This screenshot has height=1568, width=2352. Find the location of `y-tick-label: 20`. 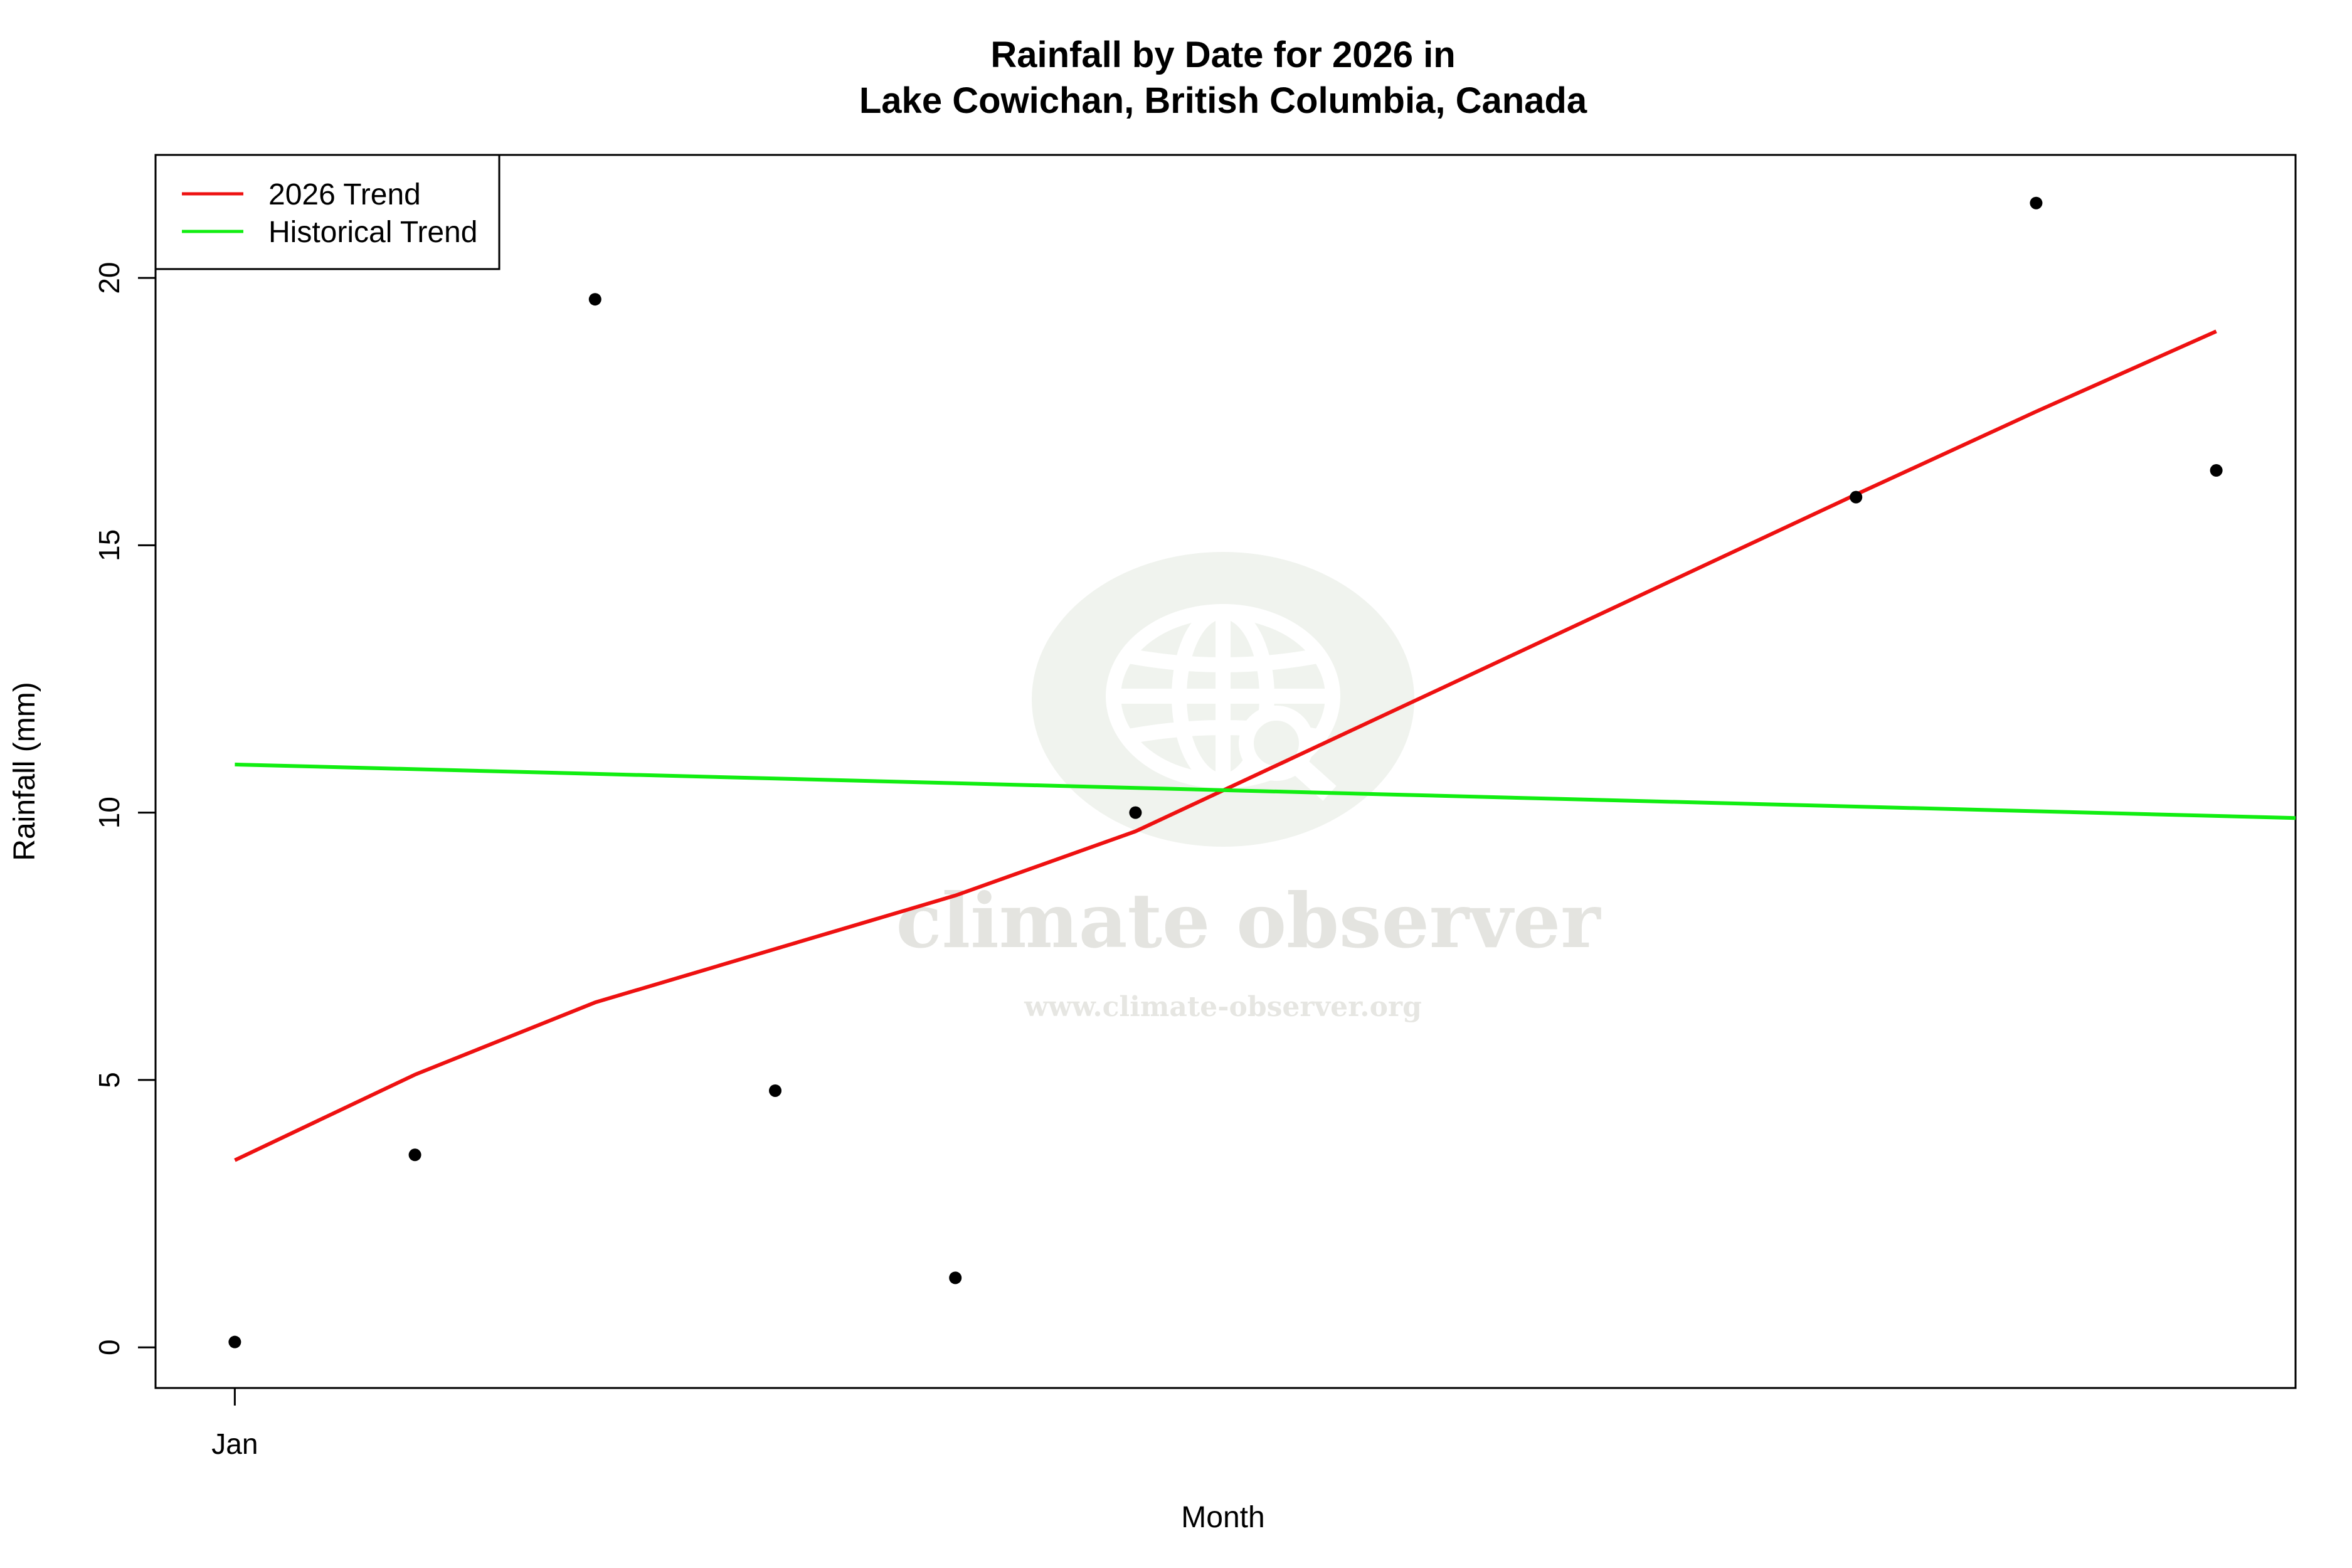

y-tick-label: 20 is located at coordinates (109, 278).